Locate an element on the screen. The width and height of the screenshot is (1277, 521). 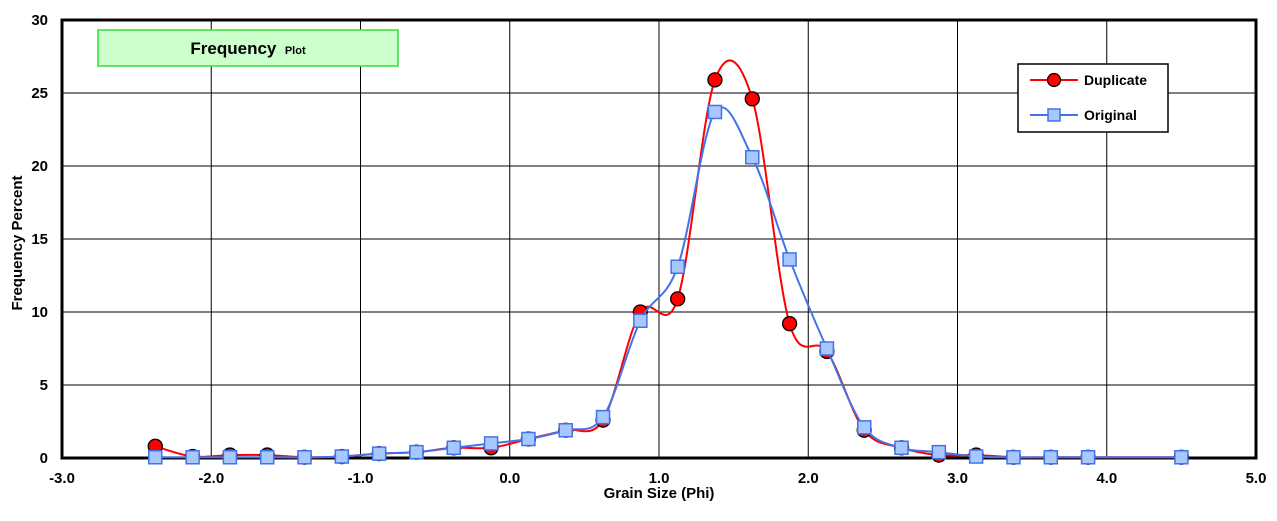
x-tick-label: 5.0 is located at coordinates (1256, 478).